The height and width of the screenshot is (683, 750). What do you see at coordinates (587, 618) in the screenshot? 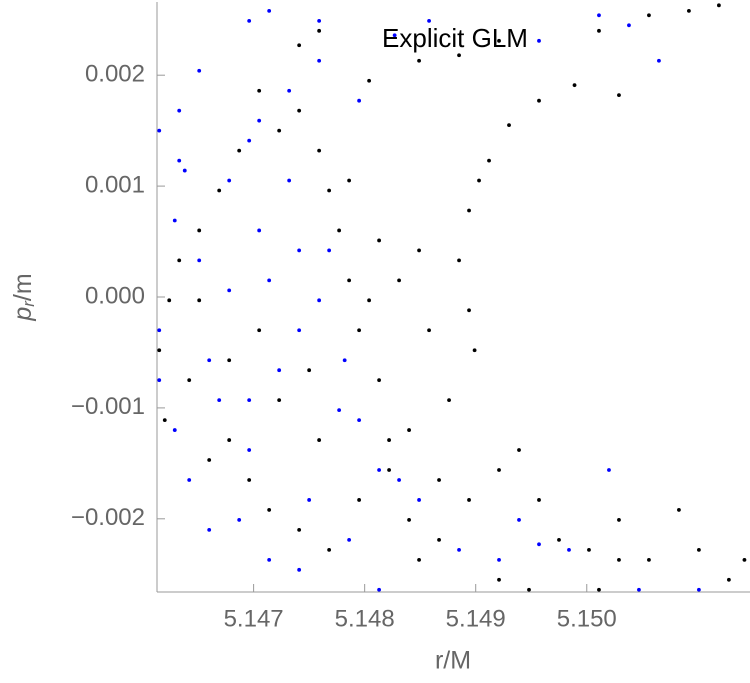
I see `x-tick-label: 5.150` at bounding box center [587, 618].